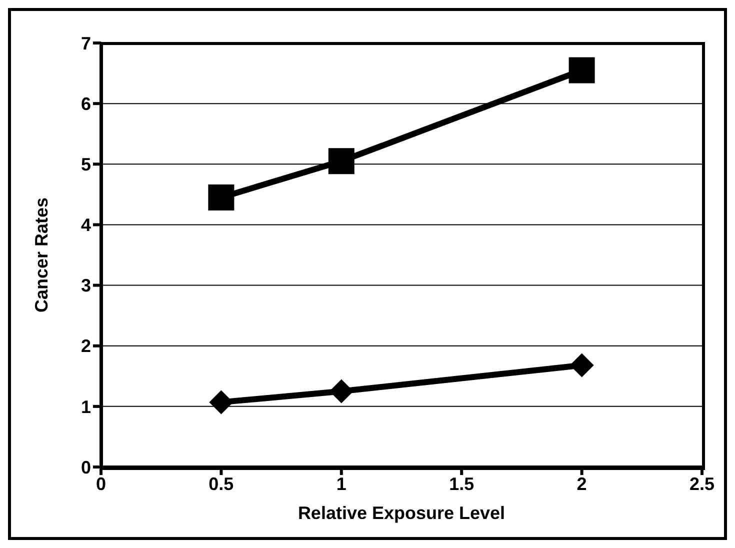 This screenshot has height=548, width=735. Describe the element at coordinates (341, 484) in the screenshot. I see `x-tick-label: 1` at that location.